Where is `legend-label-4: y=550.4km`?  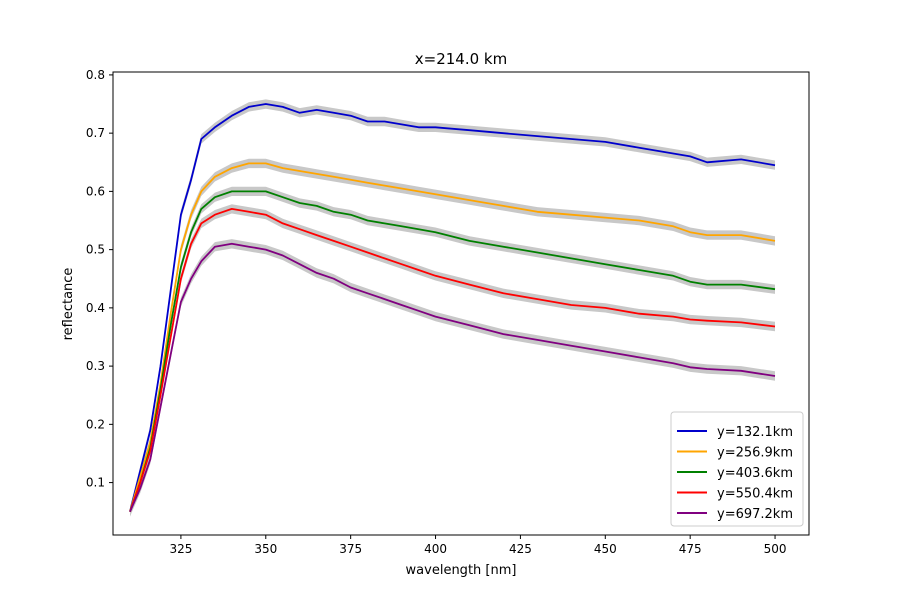
legend-label-4: y=550.4km is located at coordinates (755, 494).